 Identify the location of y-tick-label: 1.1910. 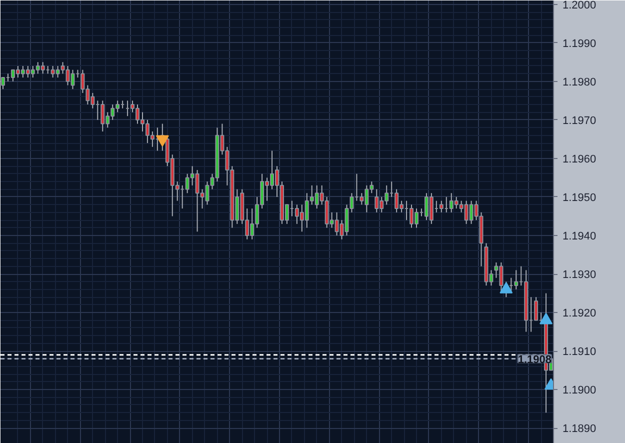
(579, 352).